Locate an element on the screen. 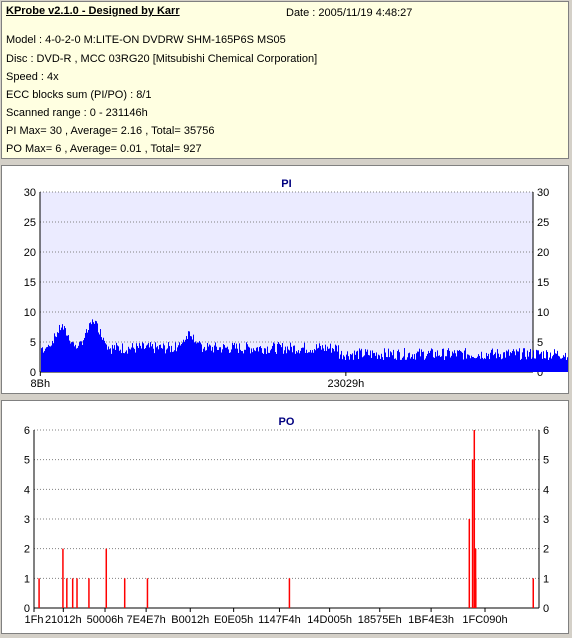  y-tick-label-right: 1 is located at coordinates (546, 579).